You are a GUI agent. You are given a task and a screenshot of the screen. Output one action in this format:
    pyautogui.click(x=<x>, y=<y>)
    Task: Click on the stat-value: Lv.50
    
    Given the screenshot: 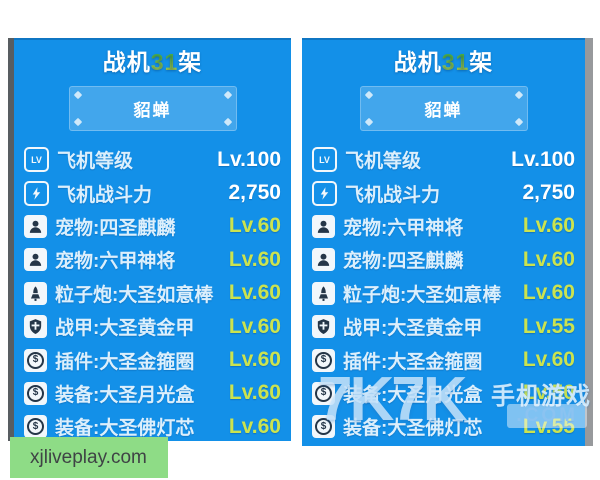 What is the action you would take?
    pyautogui.click(x=548, y=393)
    